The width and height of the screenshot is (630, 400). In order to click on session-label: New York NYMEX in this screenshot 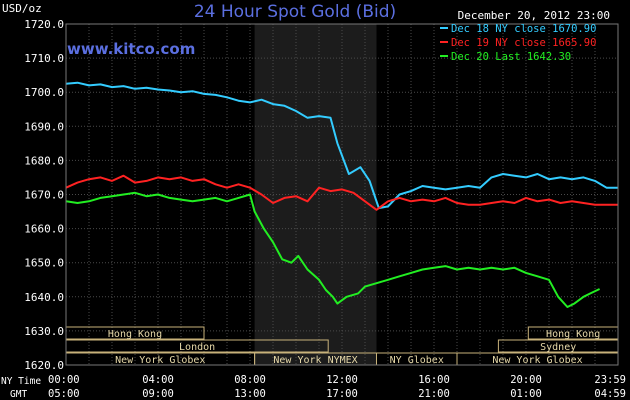, I will do `click(315, 360)`.